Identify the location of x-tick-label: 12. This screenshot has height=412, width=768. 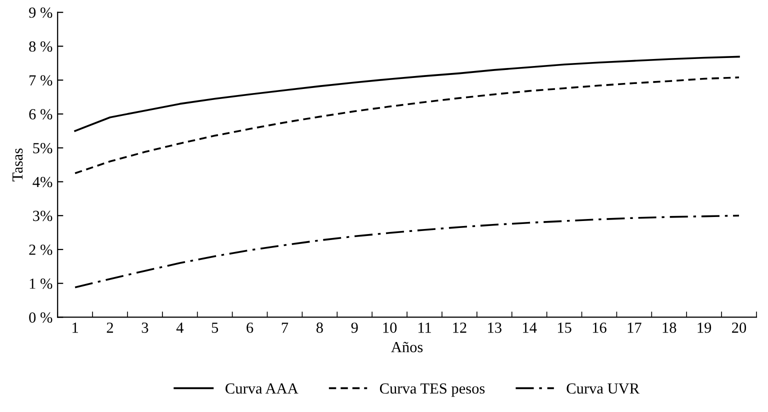
(459, 327).